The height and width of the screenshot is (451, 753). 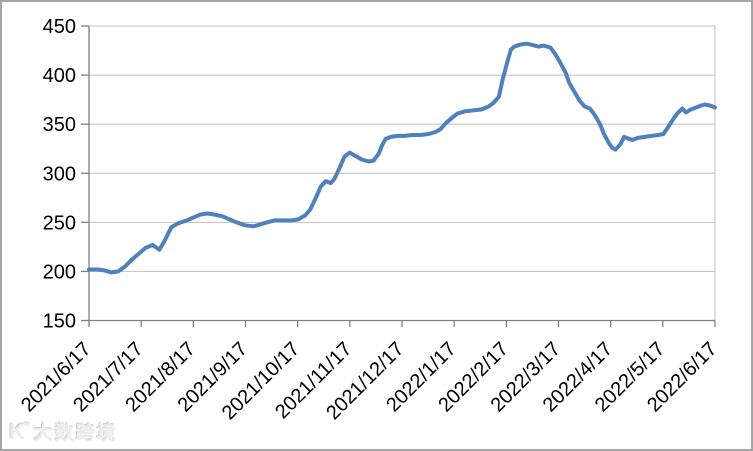 I want to click on y-tick-label: 200, so click(x=59, y=272).